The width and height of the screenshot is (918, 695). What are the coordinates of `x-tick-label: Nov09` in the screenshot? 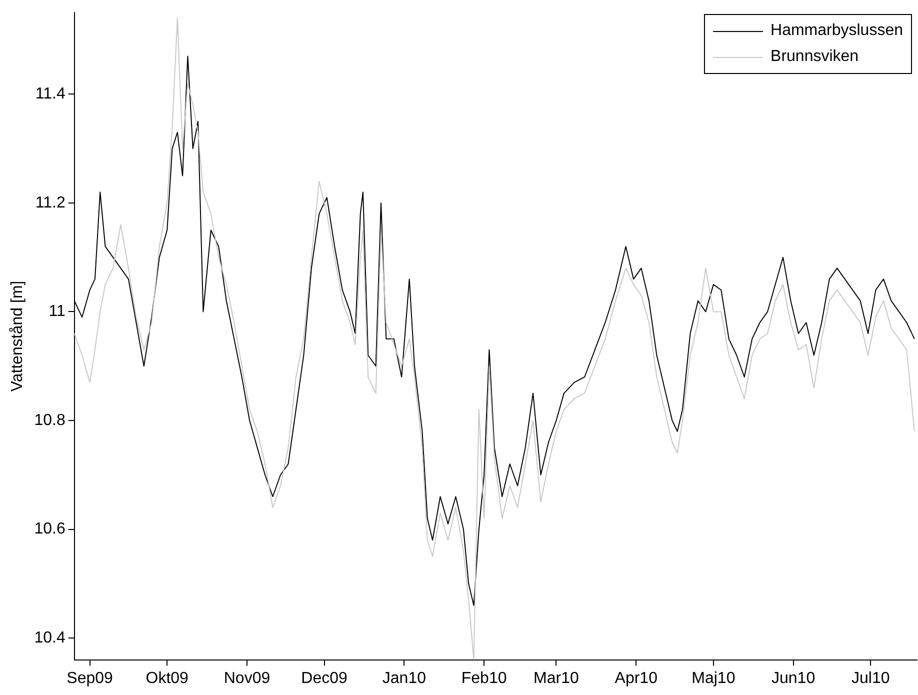 It's located at (247, 678).